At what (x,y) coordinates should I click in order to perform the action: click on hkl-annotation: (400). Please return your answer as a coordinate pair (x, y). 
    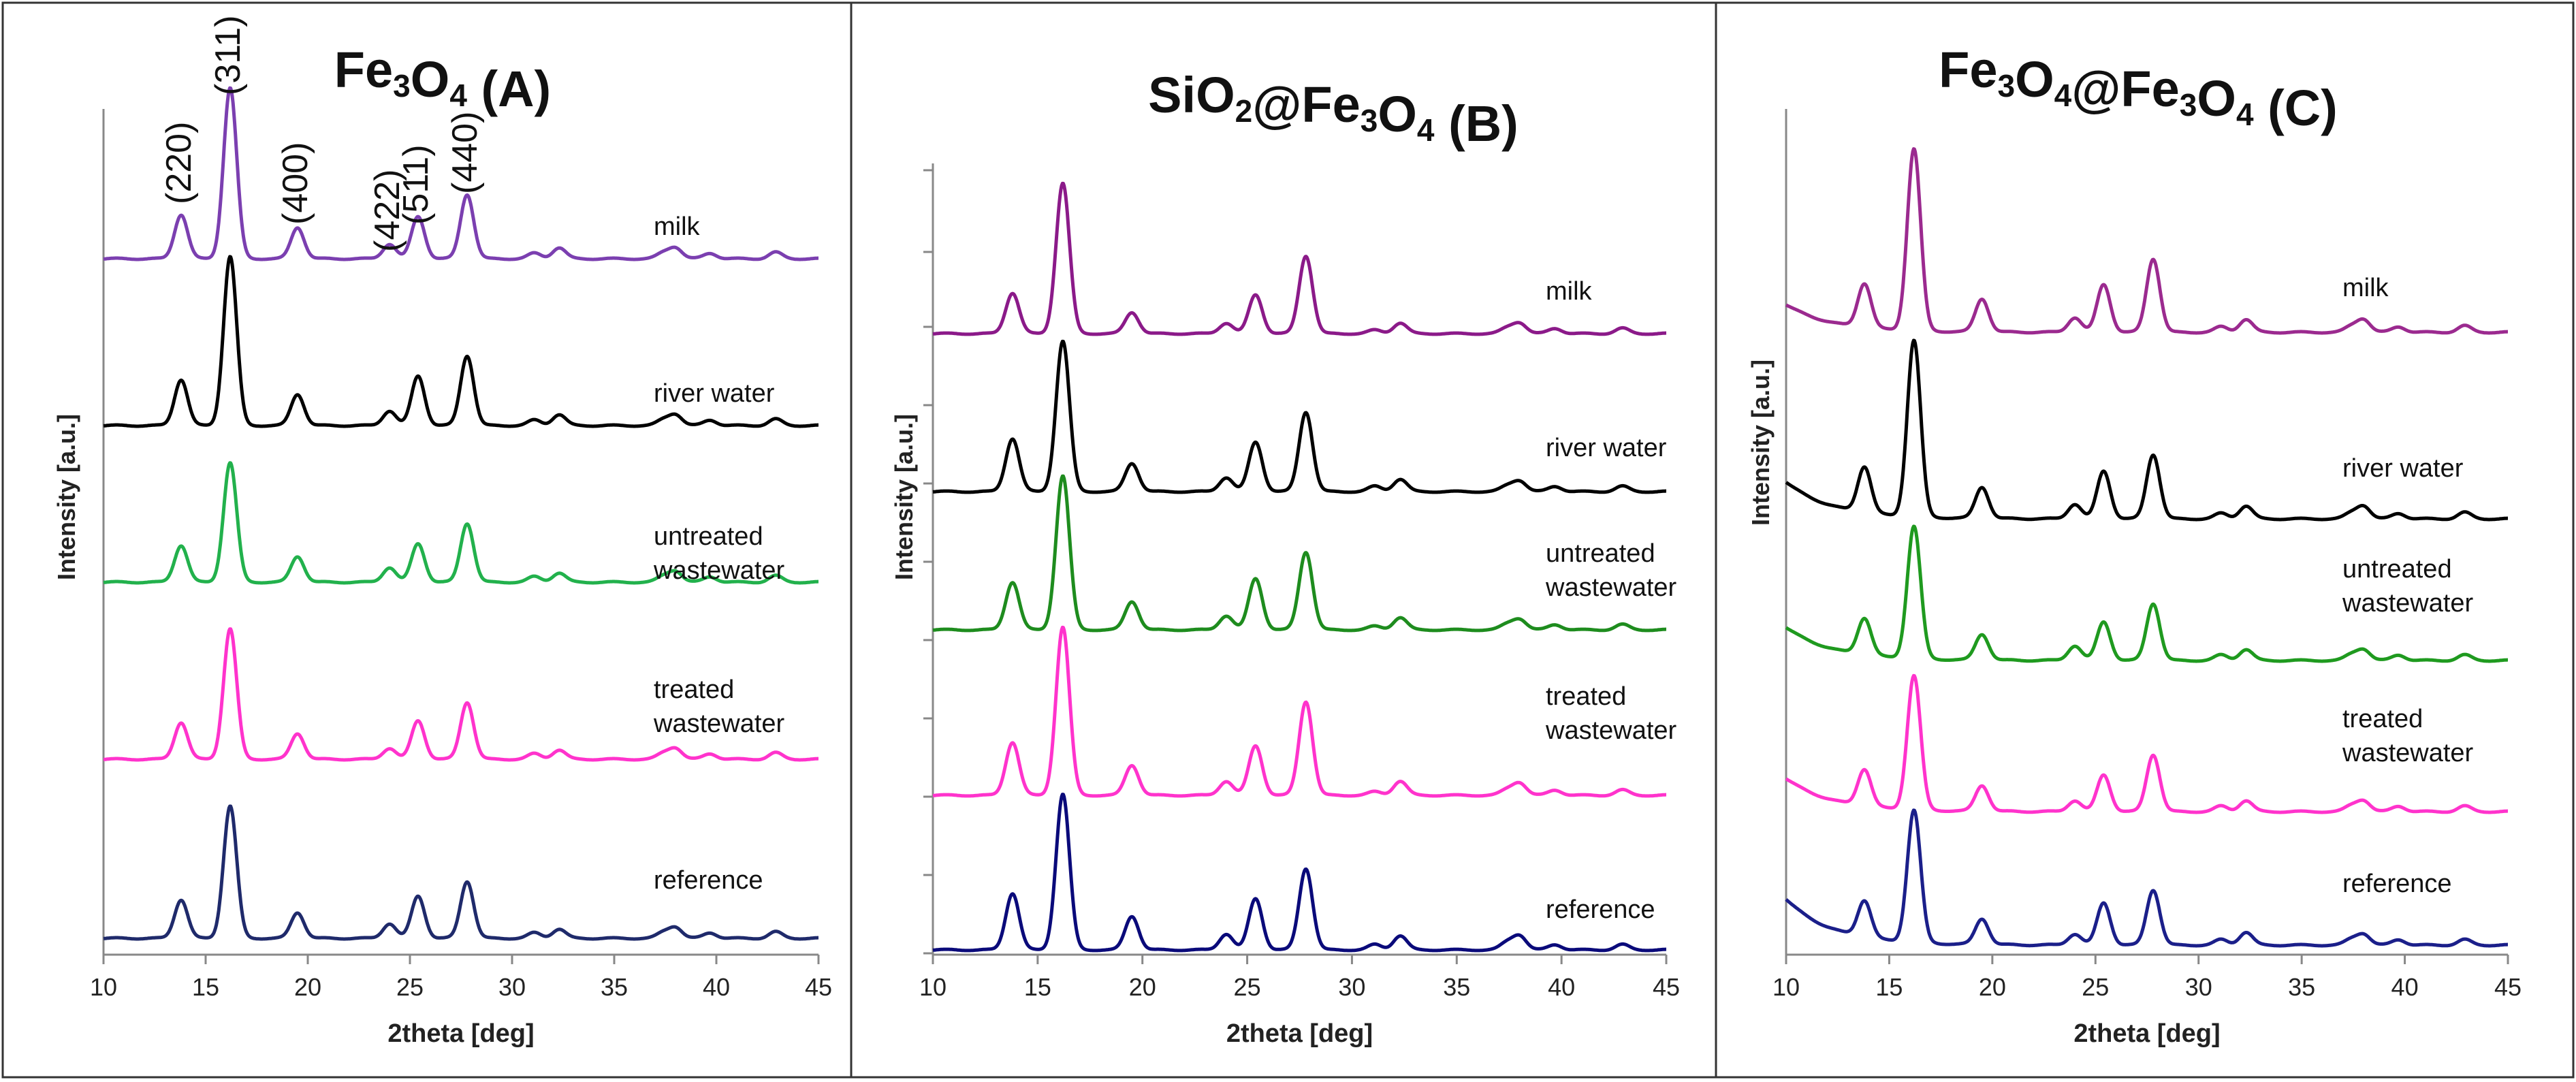
    Looking at the image, I should click on (295, 184).